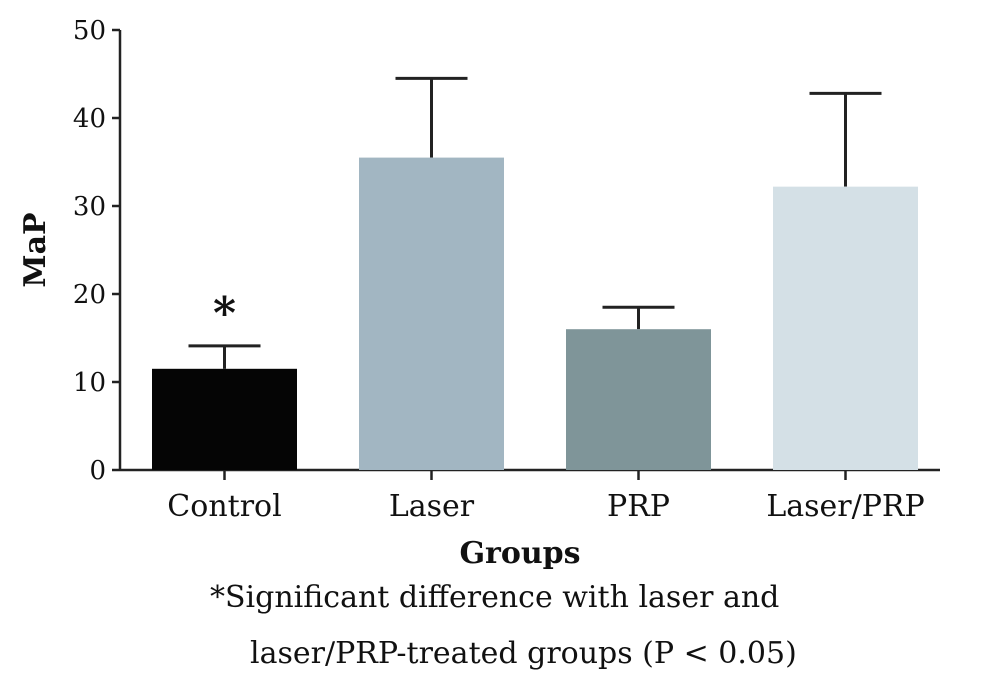 Image resolution: width=1000 pixels, height=686 pixels. I want to click on x-tick-label: Control, so click(224, 506).